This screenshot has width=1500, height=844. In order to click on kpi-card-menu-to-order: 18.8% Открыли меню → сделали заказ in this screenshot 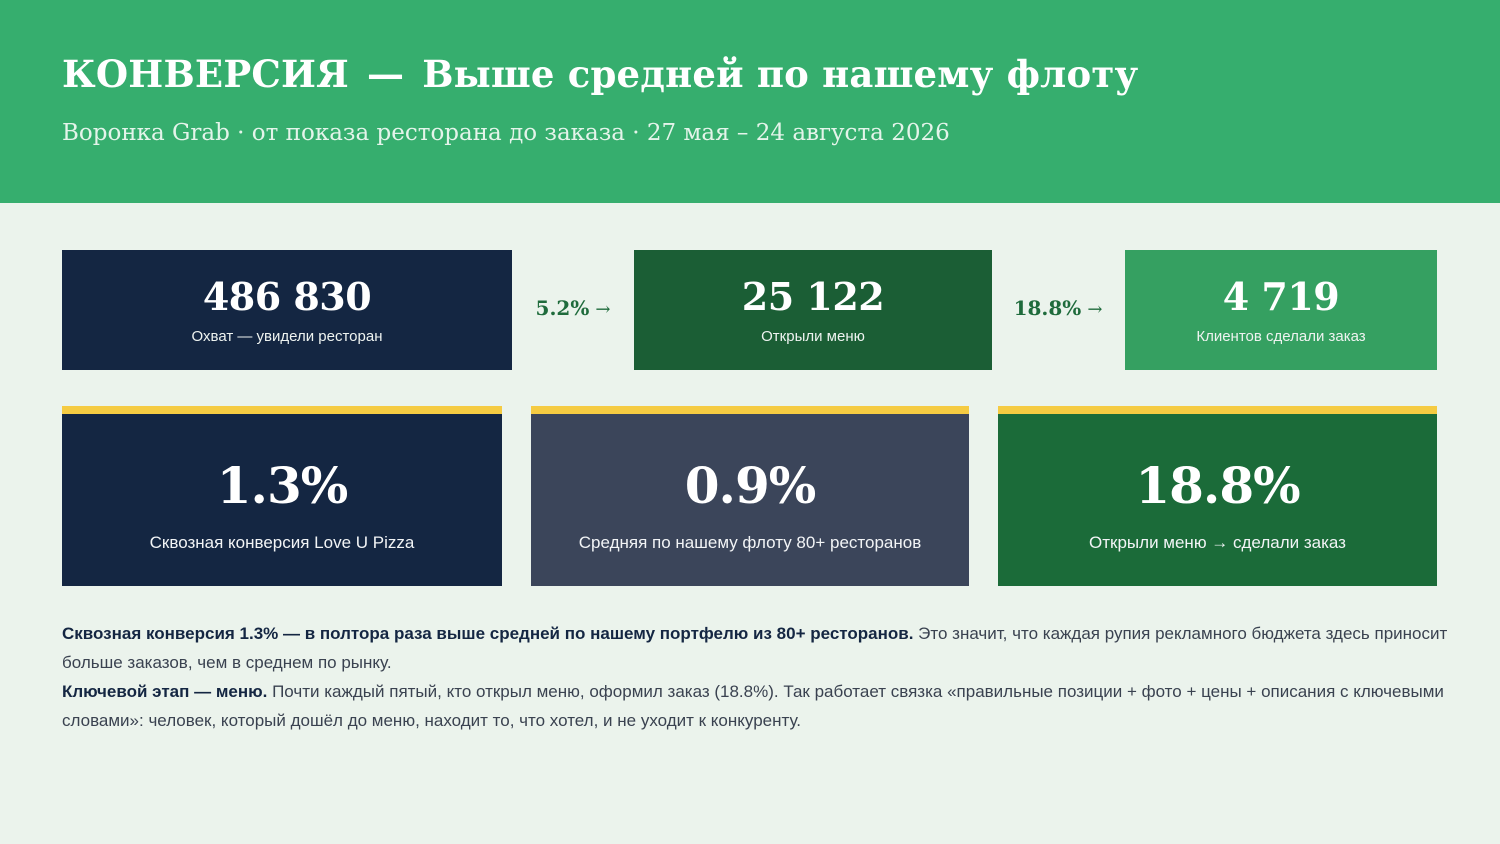, I will do `click(1217, 496)`.